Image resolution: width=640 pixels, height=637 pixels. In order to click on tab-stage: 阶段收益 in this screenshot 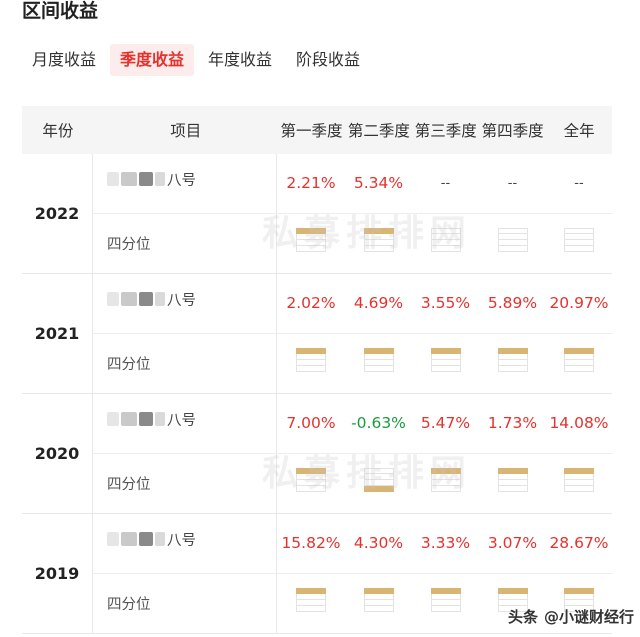, I will do `click(328, 59)`.